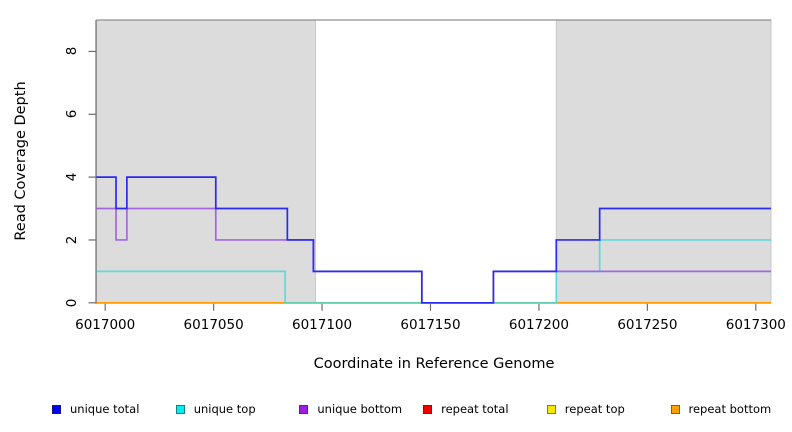  What do you see at coordinates (322, 325) in the screenshot?
I see `x-tick-label: 6017100` at bounding box center [322, 325].